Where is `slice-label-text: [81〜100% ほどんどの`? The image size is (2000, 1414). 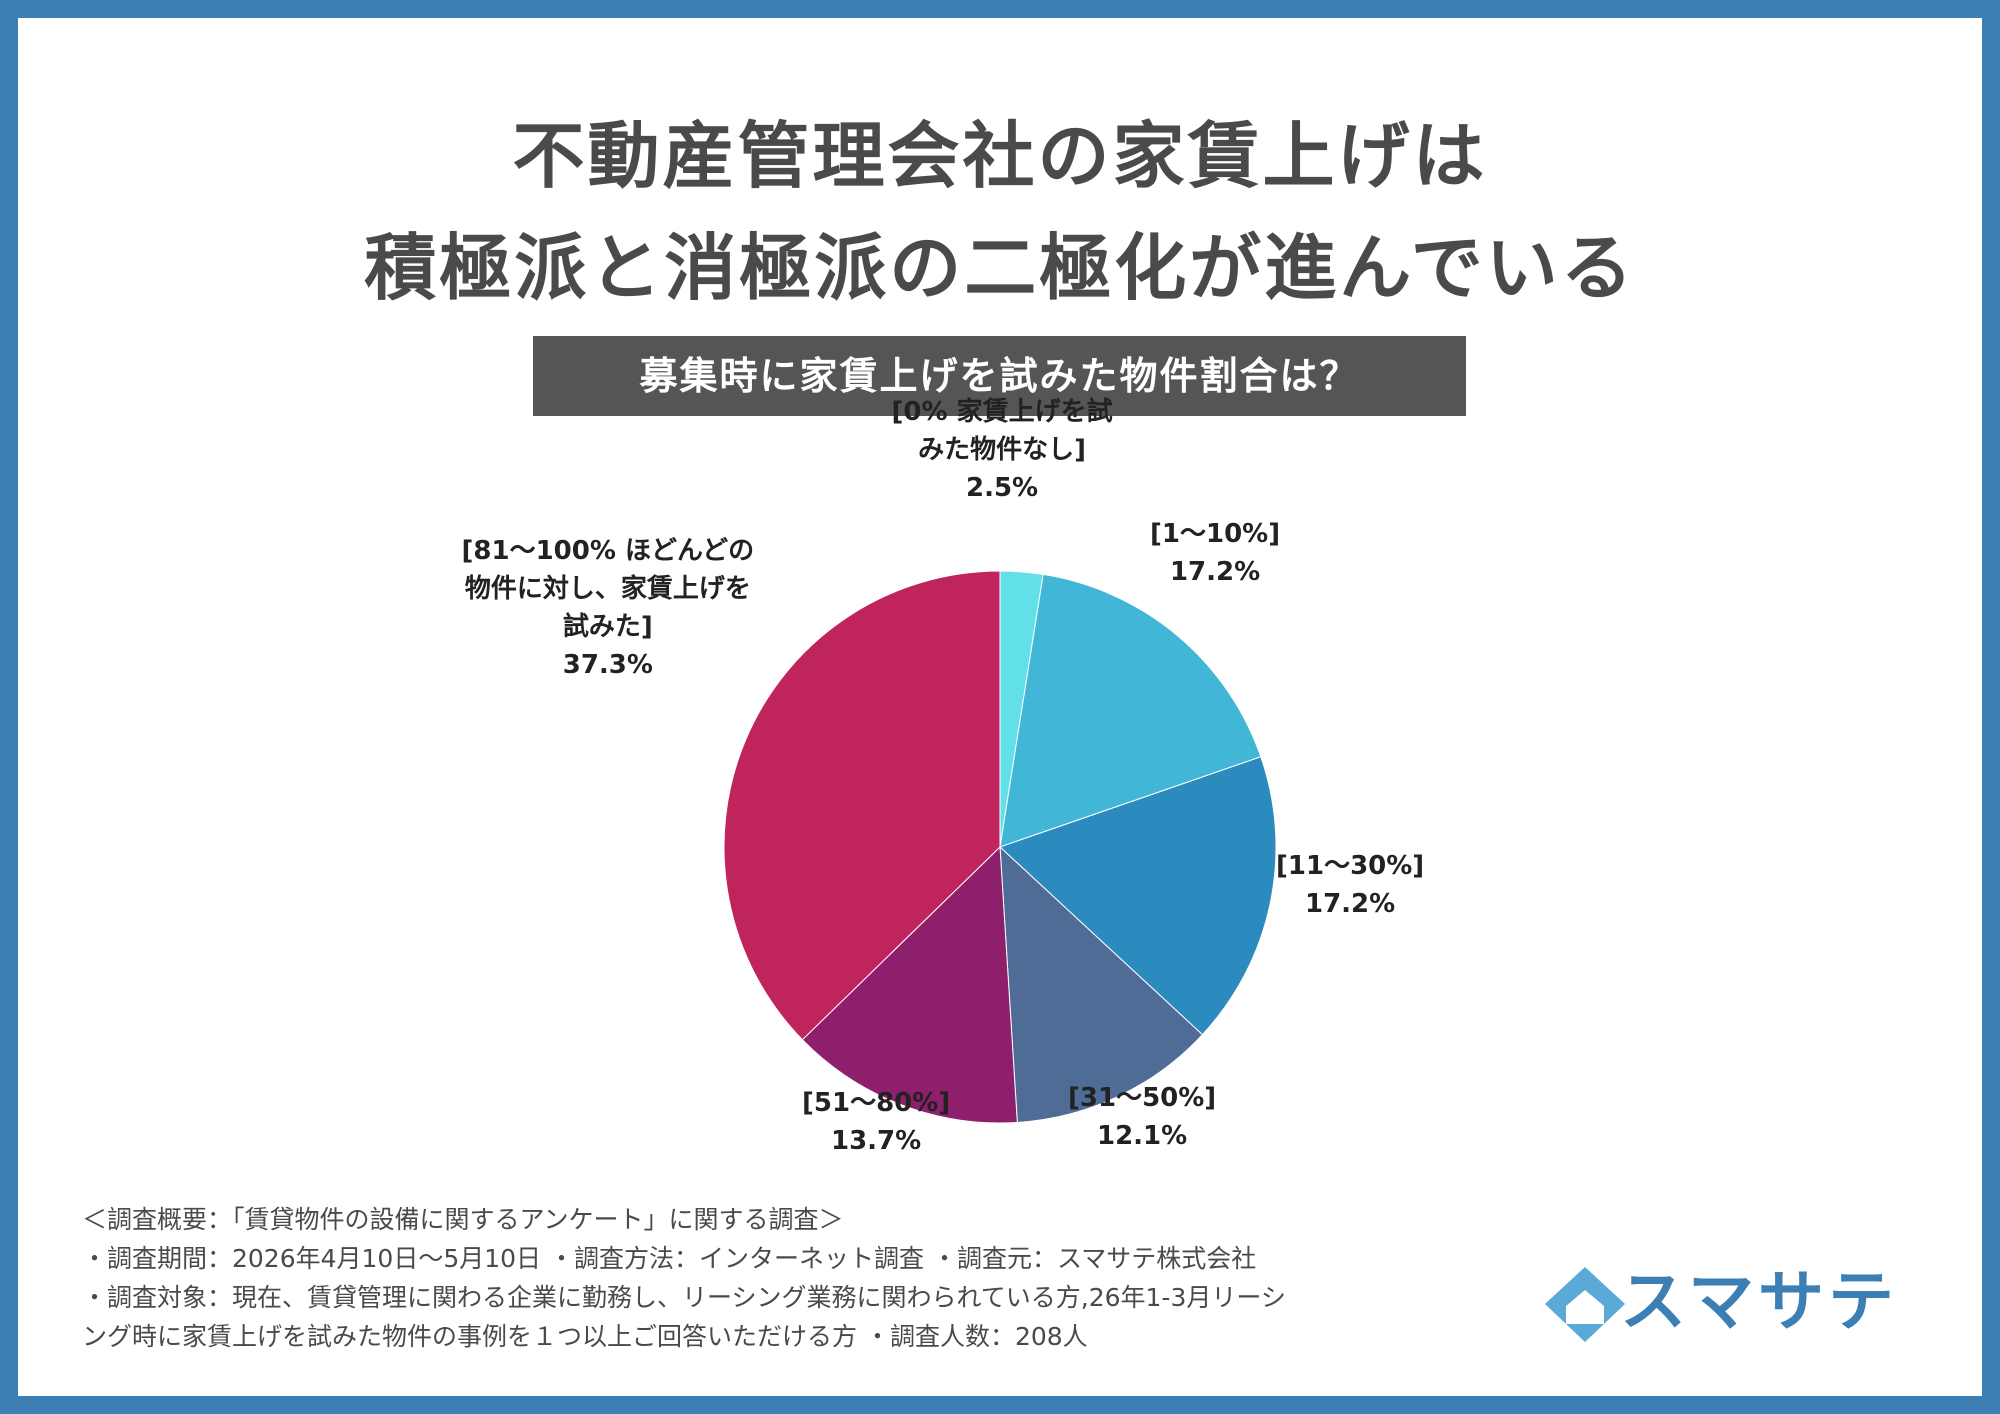 slice-label-text: [81〜100% ほどんどの is located at coordinates (608, 551).